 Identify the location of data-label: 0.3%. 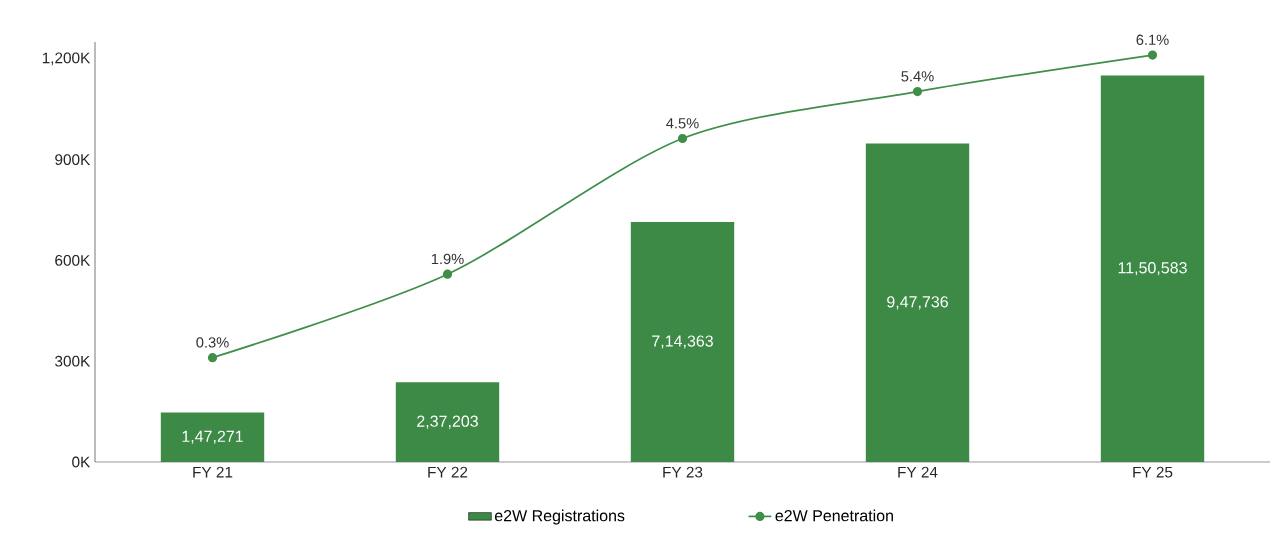
(212, 342).